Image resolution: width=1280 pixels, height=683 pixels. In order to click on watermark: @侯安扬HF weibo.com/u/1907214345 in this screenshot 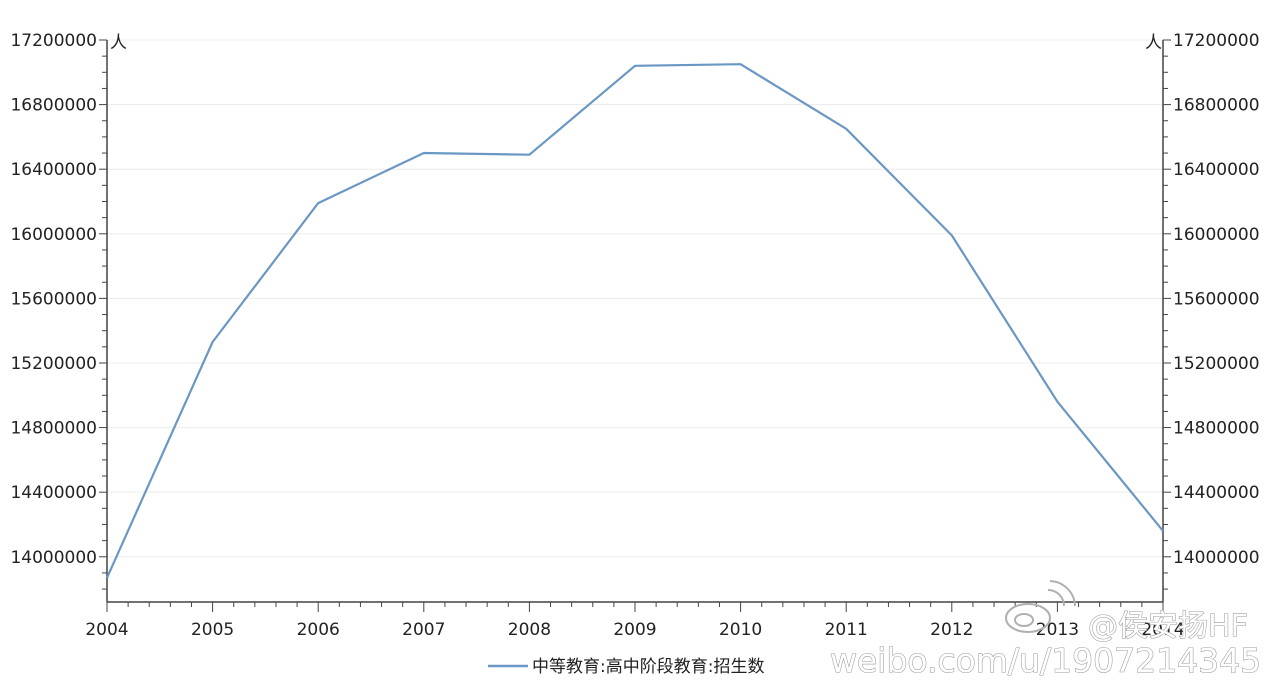, I will do `click(1045, 630)`.